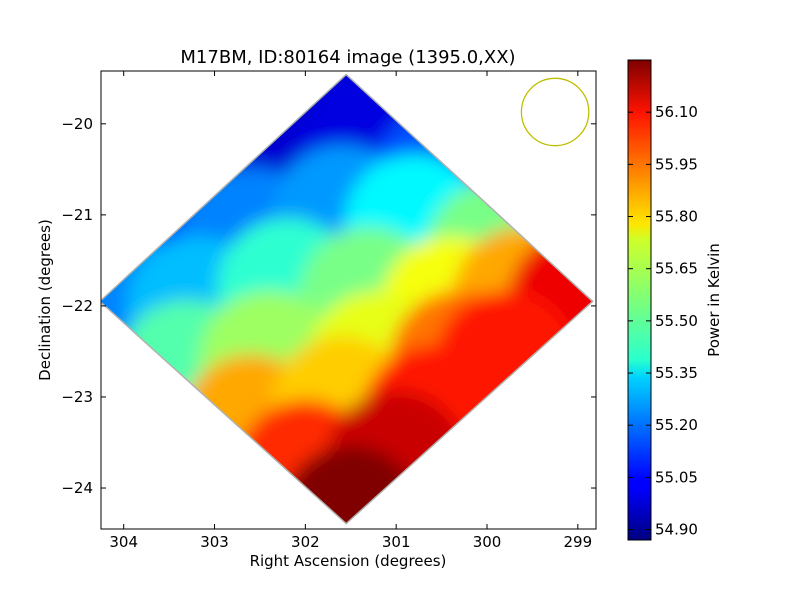 The image size is (800, 600). I want to click on x-tick-label: 302, so click(305, 542).